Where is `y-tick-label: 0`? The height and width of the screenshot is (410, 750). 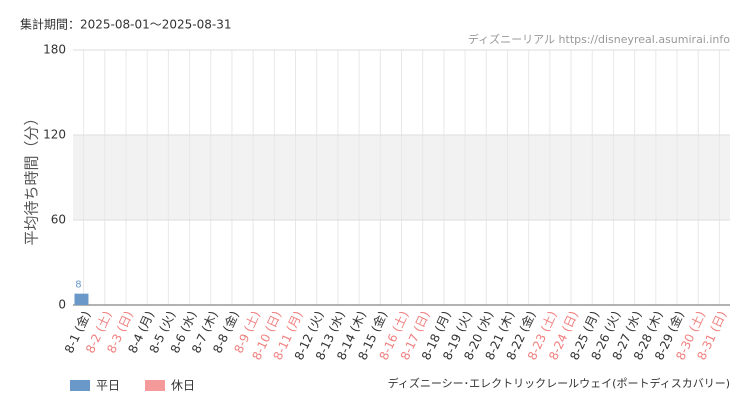
y-tick-label: 0 is located at coordinates (62, 305).